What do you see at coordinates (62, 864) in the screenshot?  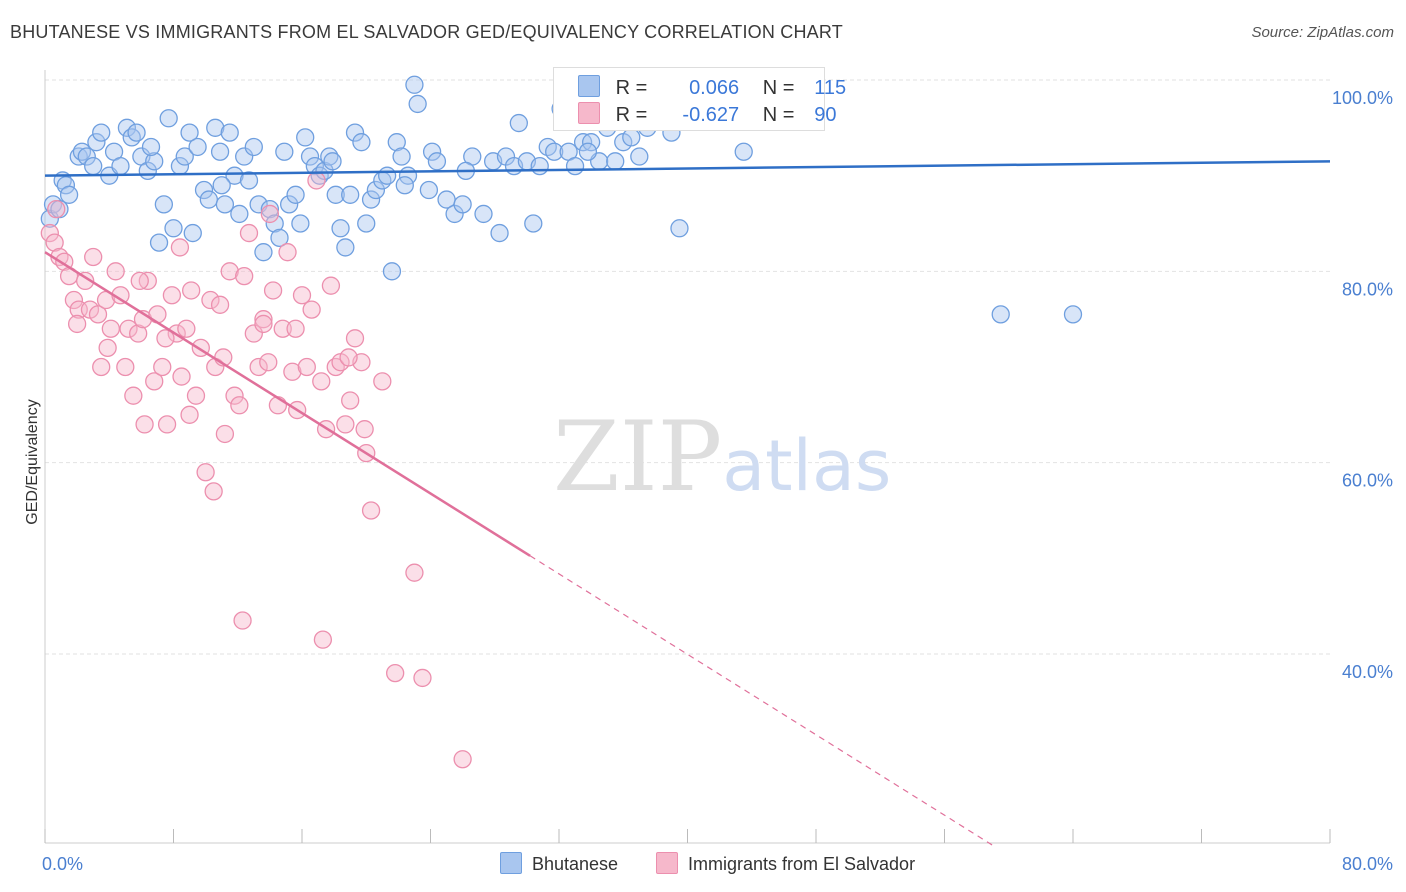 I see `x-tick-label: 0.0%` at bounding box center [62, 864].